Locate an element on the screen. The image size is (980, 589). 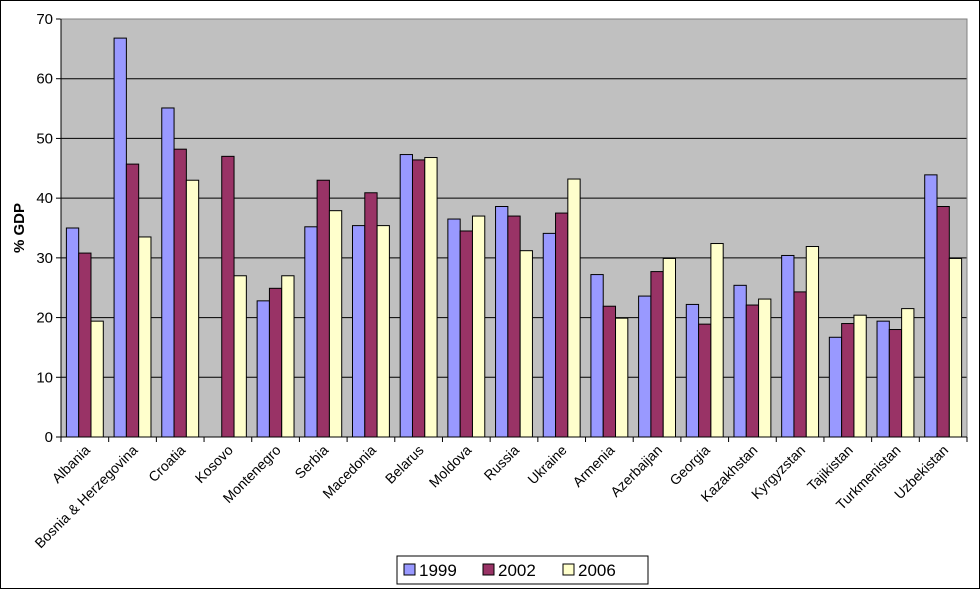
y-tick-label: 60 is located at coordinates (44, 79).